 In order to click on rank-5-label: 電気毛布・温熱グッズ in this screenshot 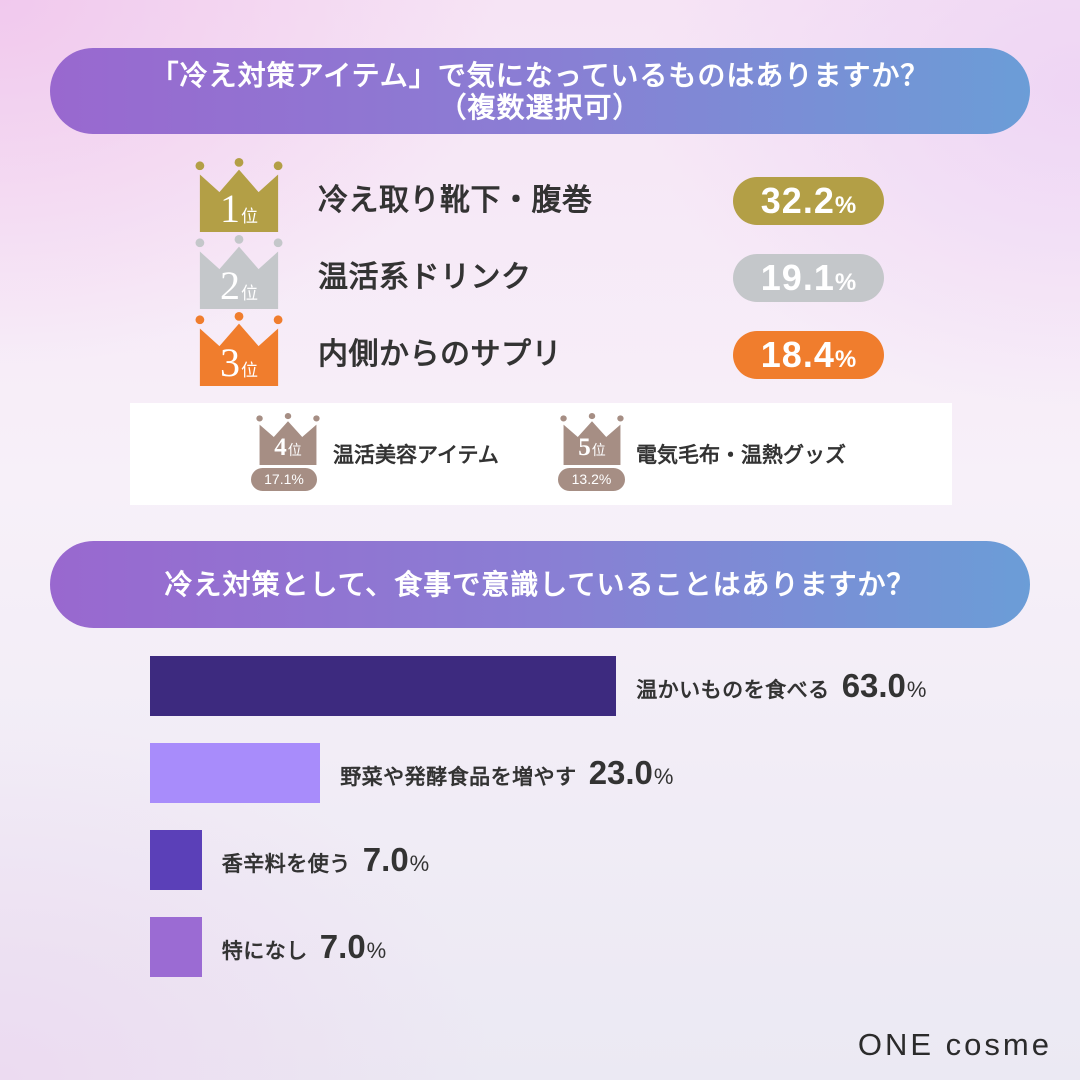, I will do `click(741, 455)`.